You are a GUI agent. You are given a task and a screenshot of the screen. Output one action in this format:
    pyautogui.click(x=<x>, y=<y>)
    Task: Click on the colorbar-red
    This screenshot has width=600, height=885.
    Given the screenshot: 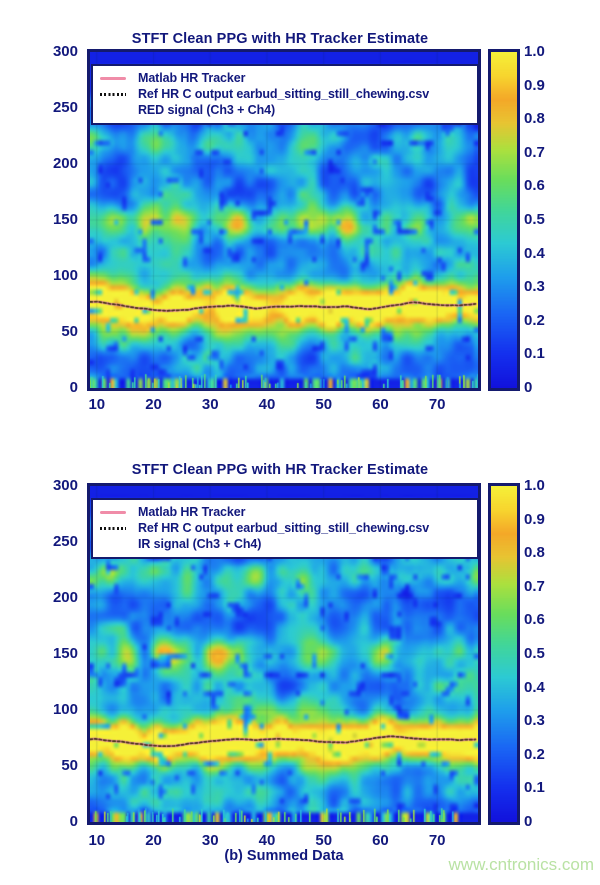 What is the action you would take?
    pyautogui.click(x=504, y=220)
    